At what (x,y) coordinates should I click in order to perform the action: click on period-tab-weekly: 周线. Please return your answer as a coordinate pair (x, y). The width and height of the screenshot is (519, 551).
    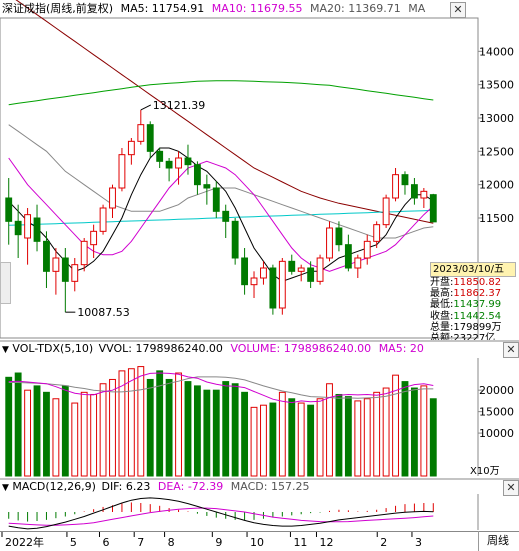
    Looking at the image, I should click on (497, 541).